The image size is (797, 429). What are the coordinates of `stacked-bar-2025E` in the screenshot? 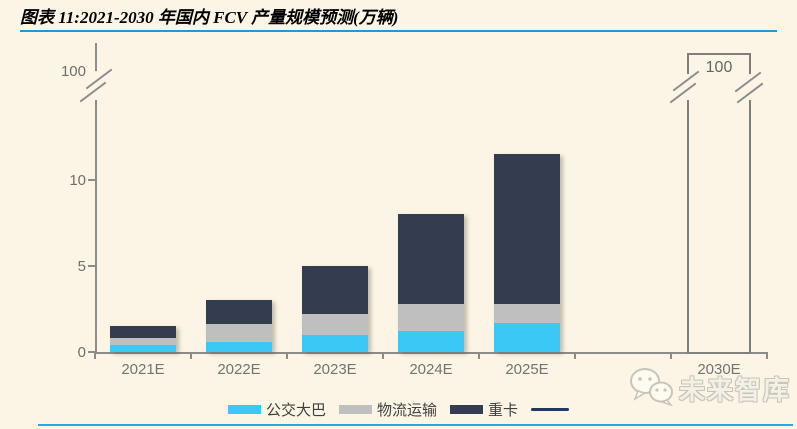 It's located at (527, 253).